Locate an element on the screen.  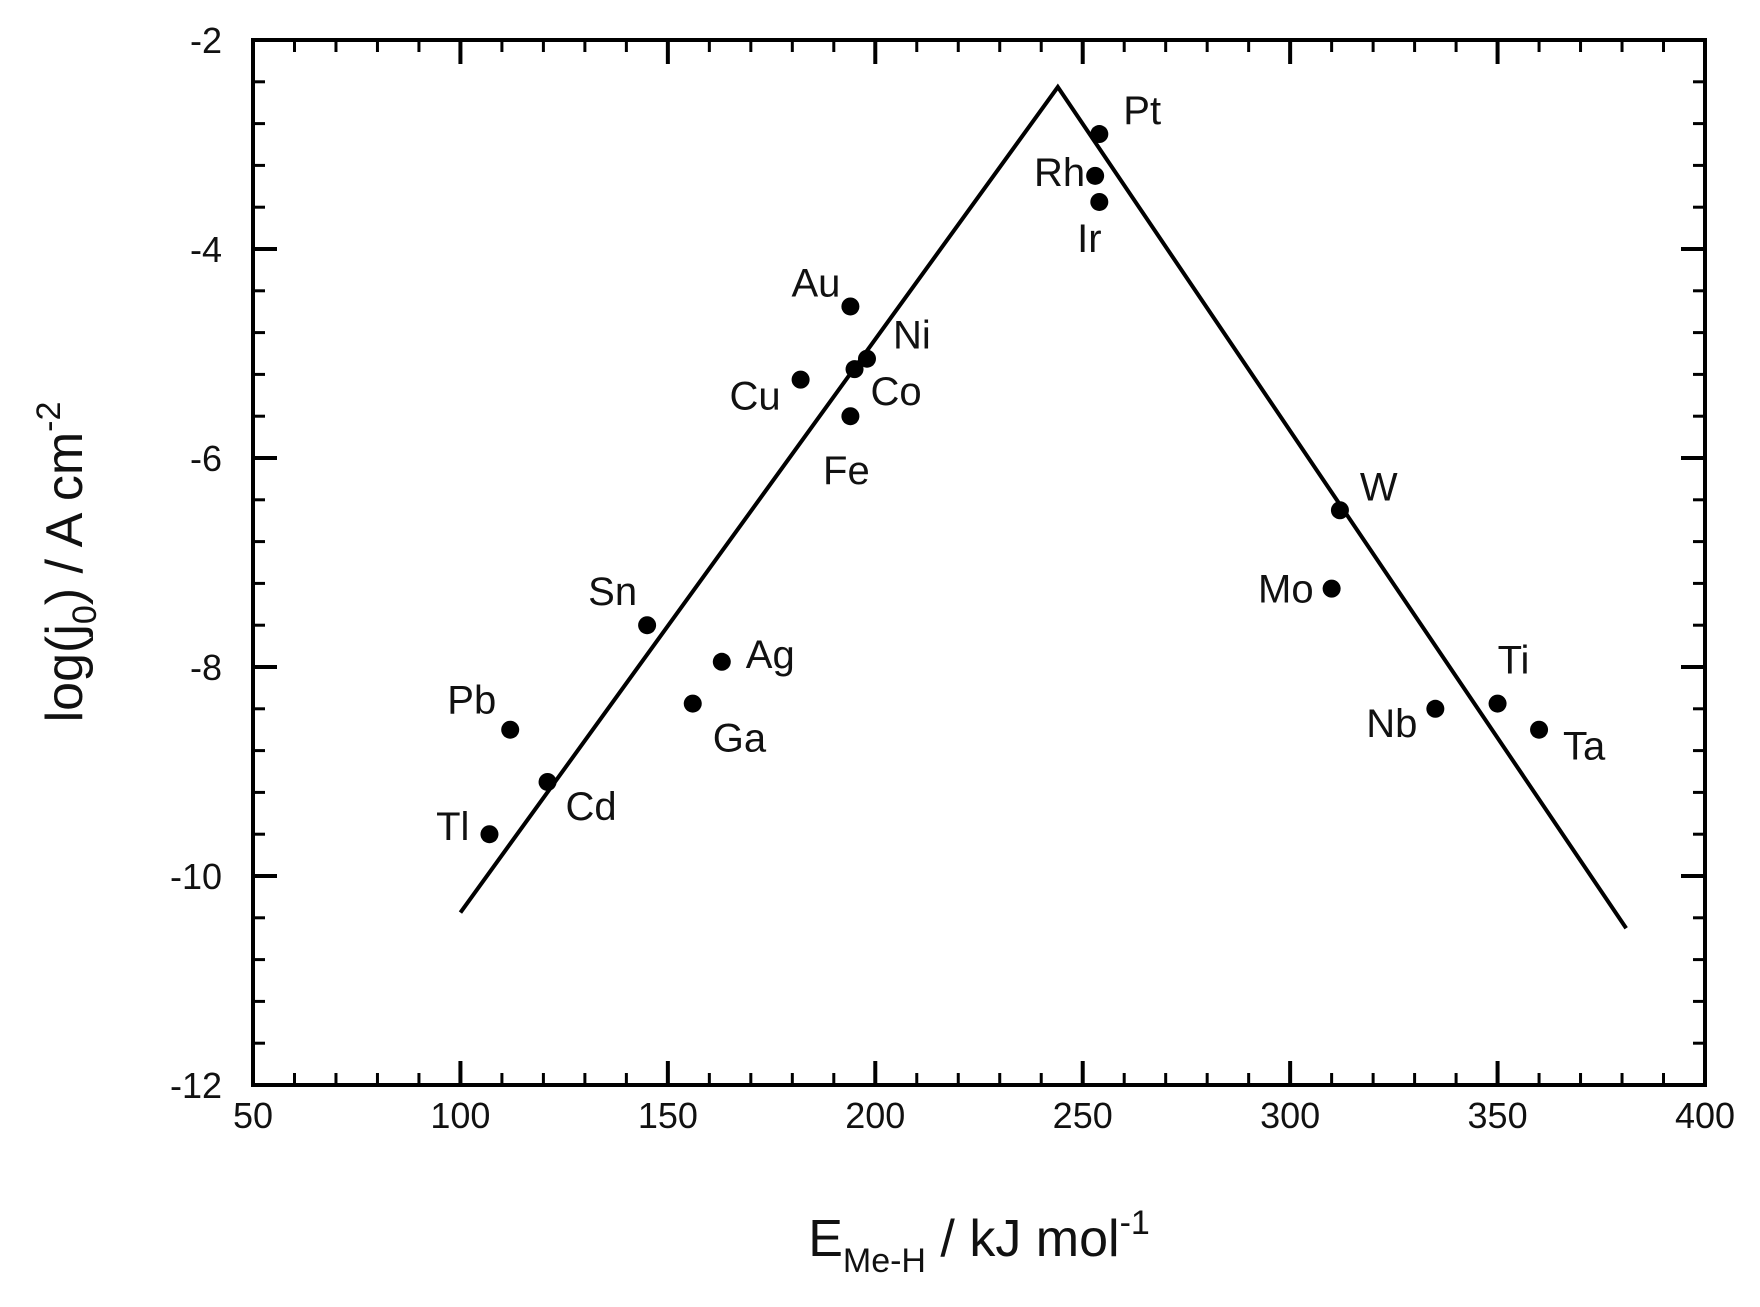
point-sn is located at coordinates (647, 625).